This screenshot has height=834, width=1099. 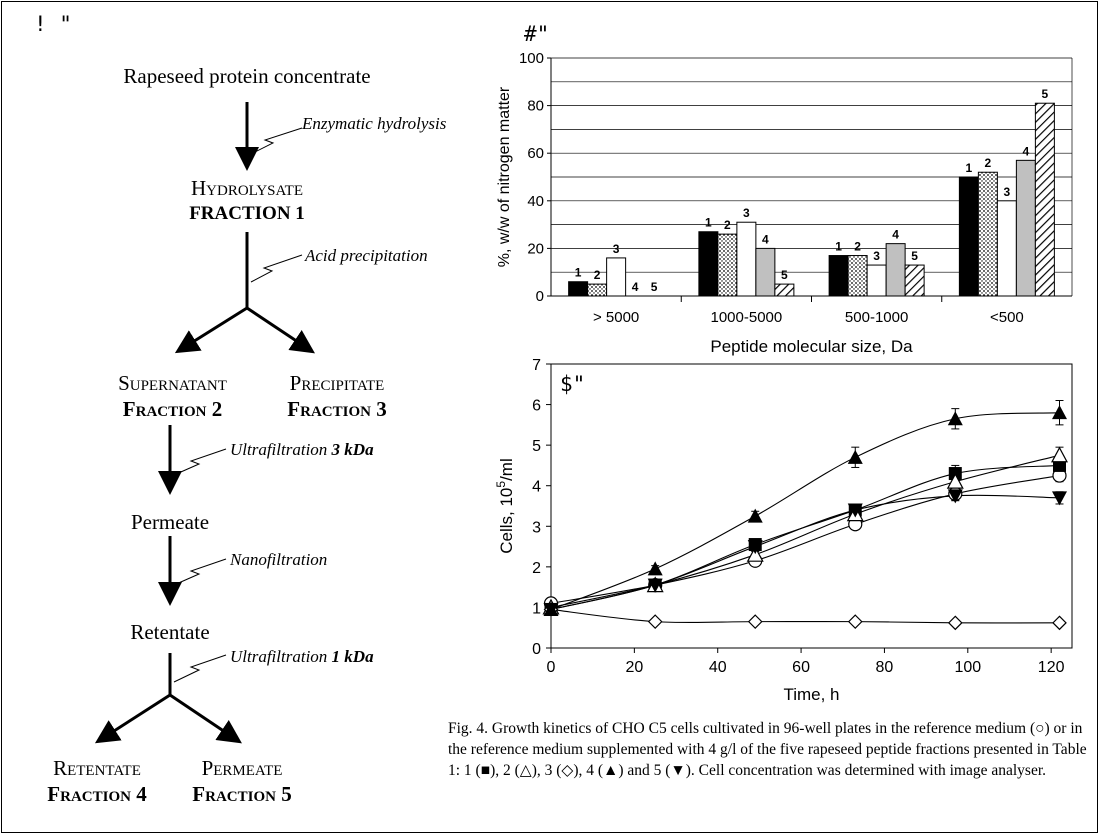 I want to click on flow-fraction-4: Fraction 4, so click(x=97, y=794).